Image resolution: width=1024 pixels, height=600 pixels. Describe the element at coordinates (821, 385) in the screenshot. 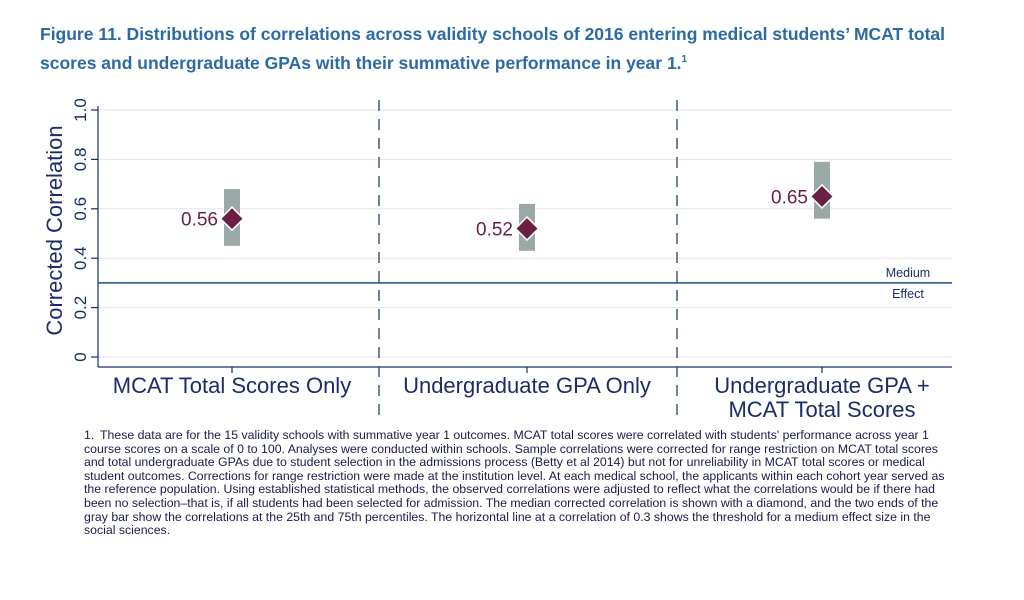

I see `category-label-2-line-0: Undergraduate GPA +` at that location.